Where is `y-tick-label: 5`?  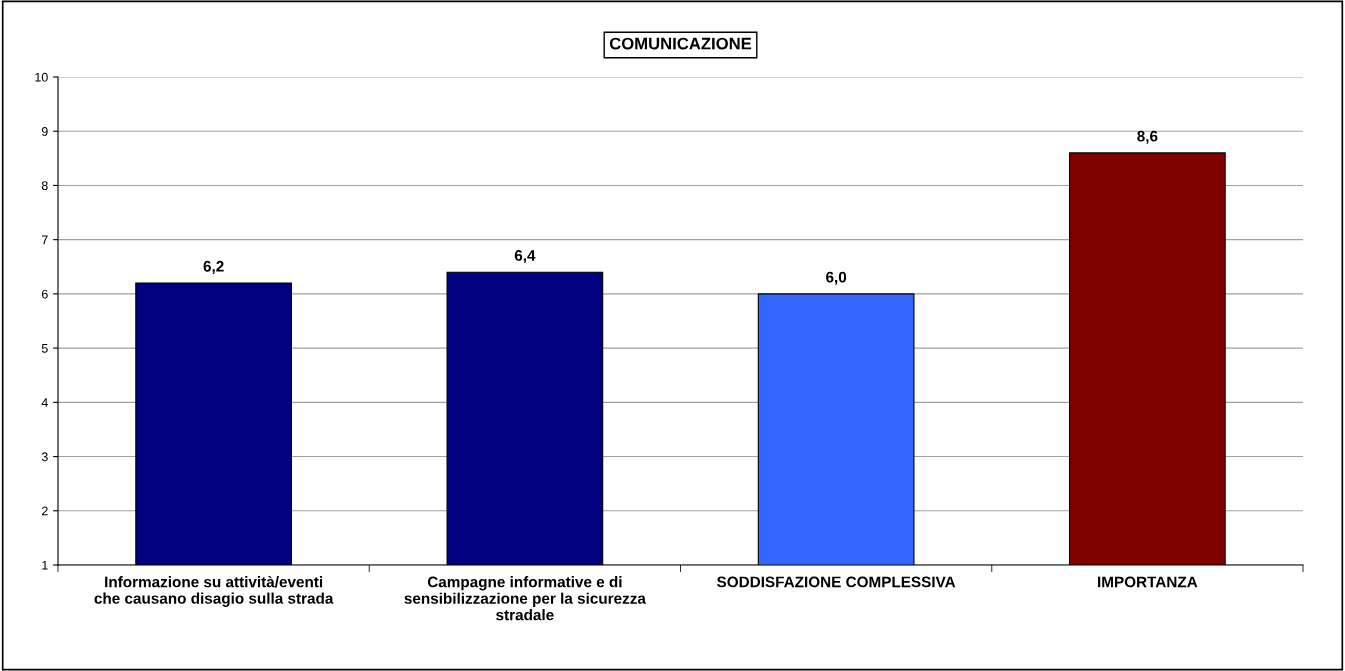
y-tick-label: 5 is located at coordinates (44, 348).